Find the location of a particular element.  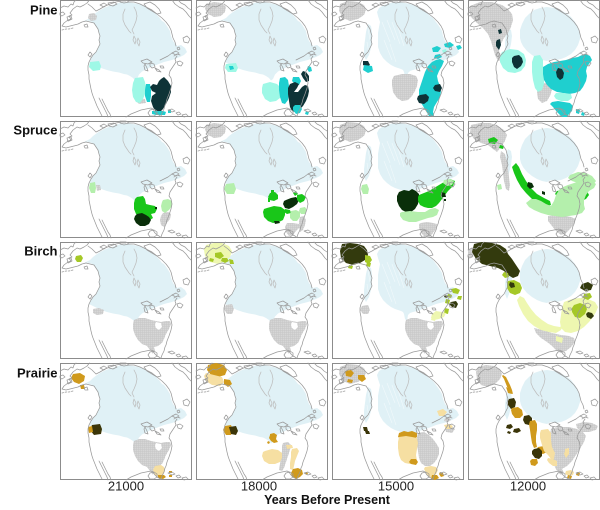

svg-text: Birch is located at coordinates (40, 251).